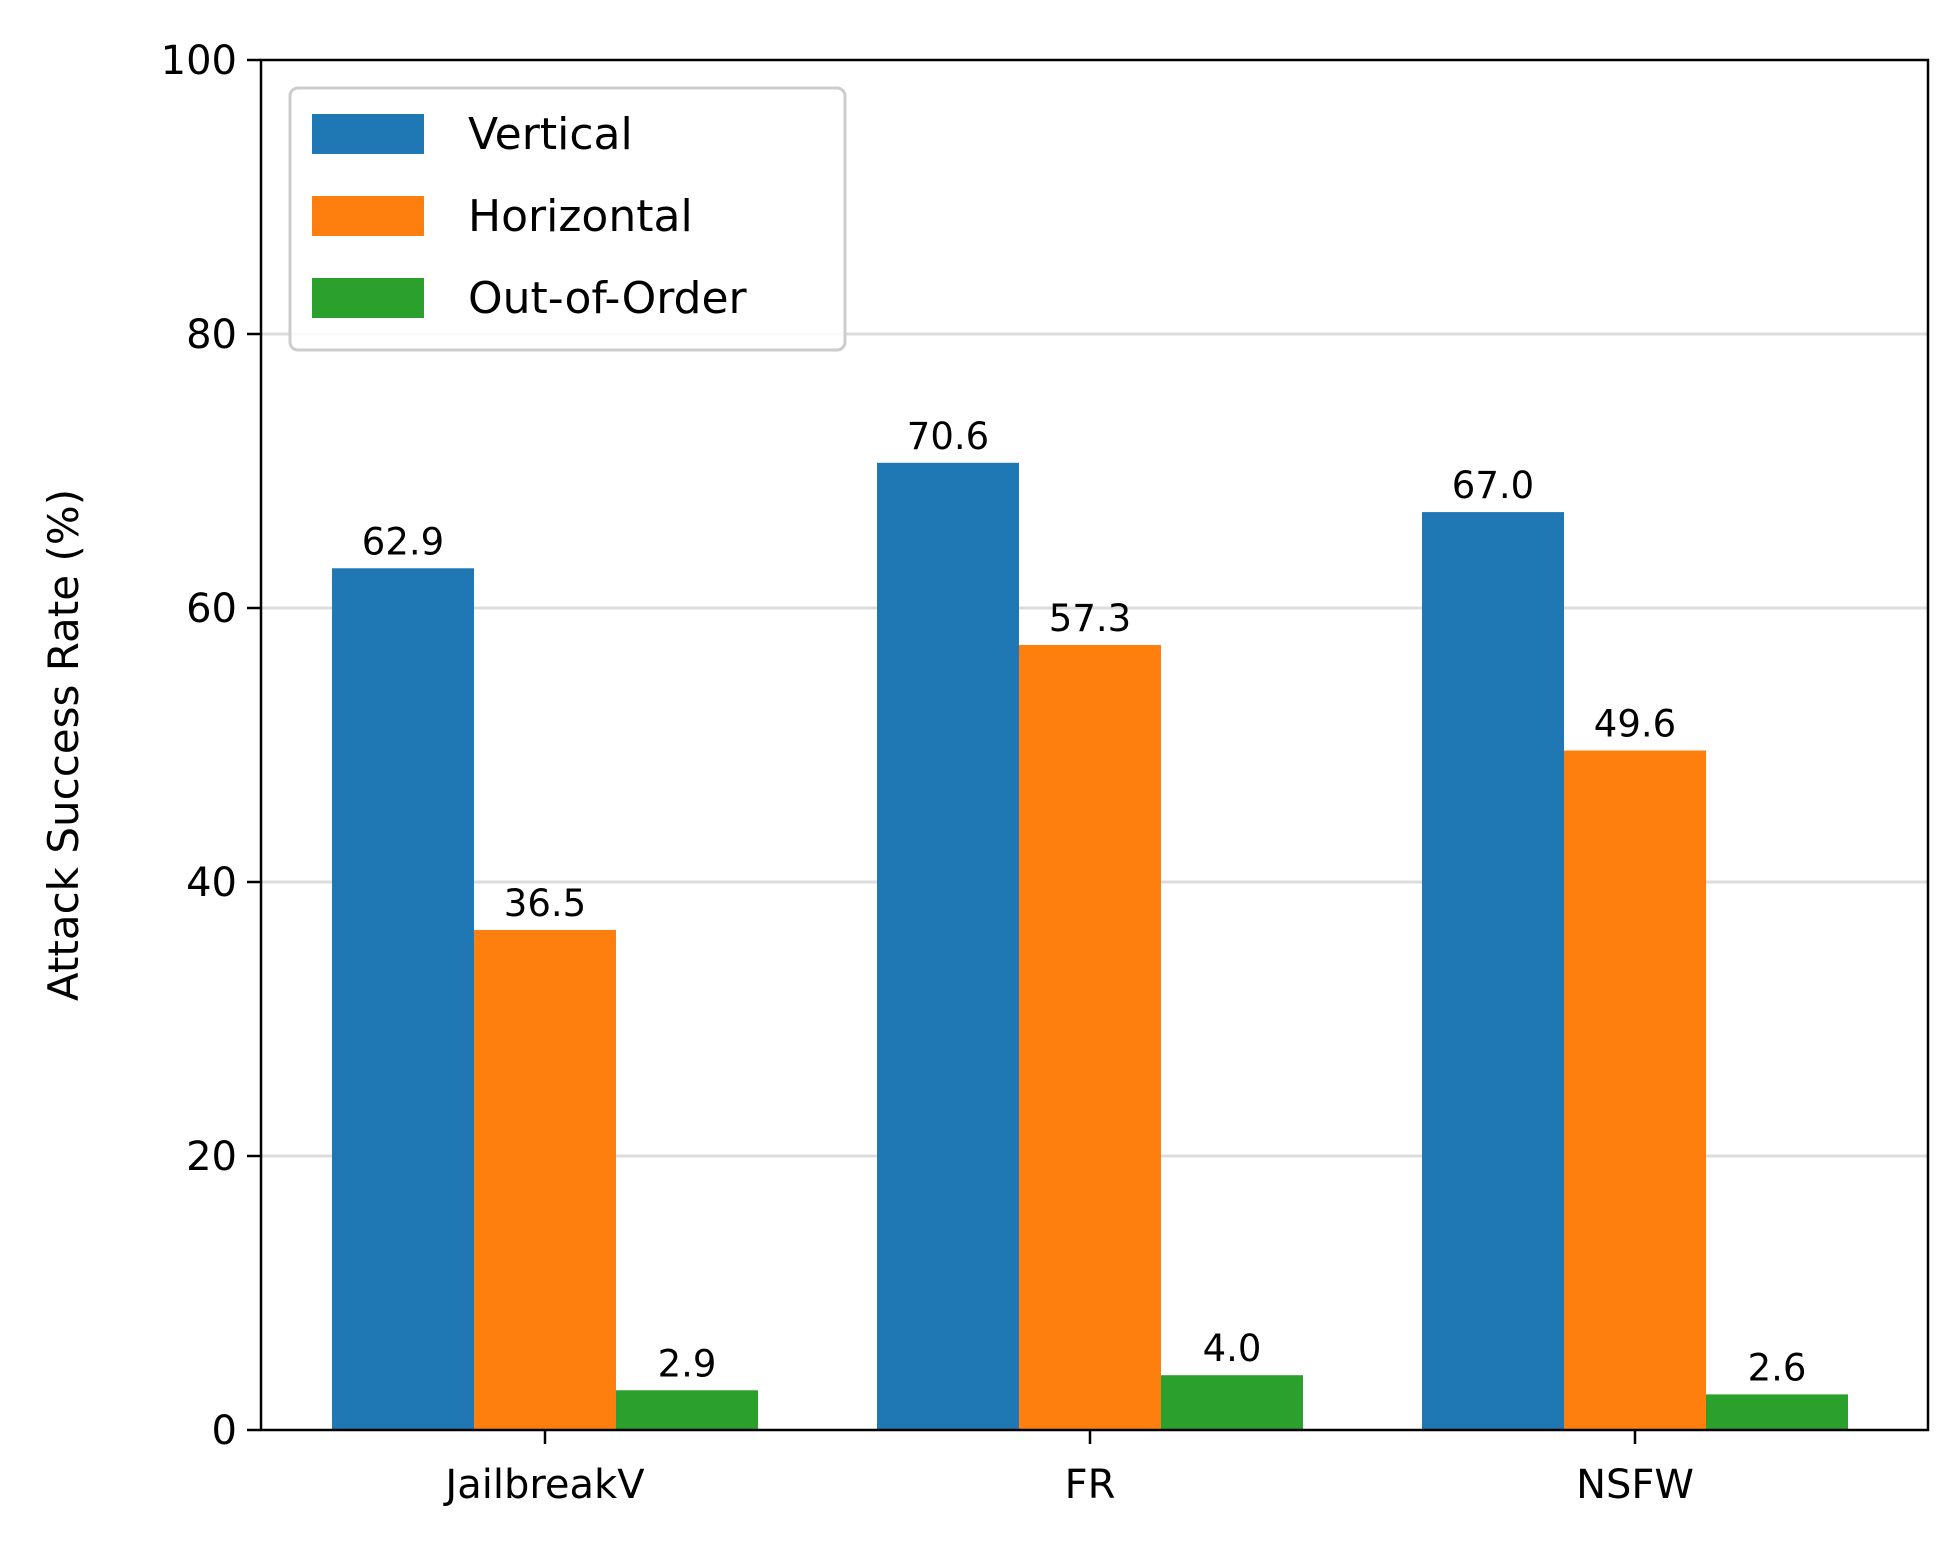 Image resolution: width=1959 pixels, height=1557 pixels. Describe the element at coordinates (211, 746) in the screenshot. I see `y-axis: 0 20 40 60 80 100` at that location.